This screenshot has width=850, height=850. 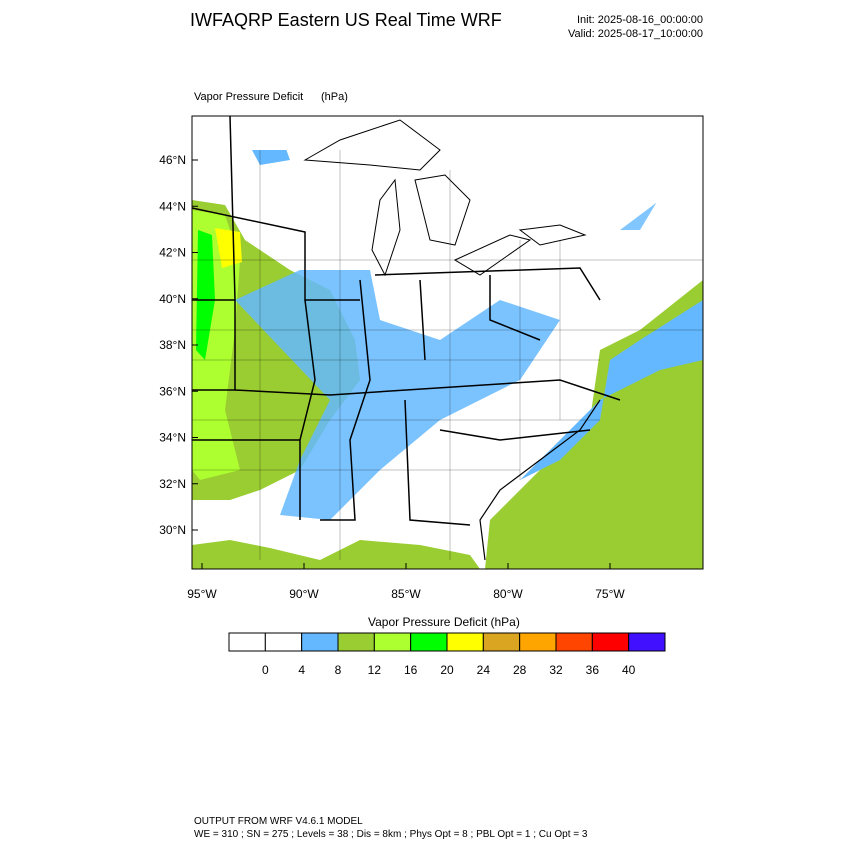 I want to click on lon-label: 80°W, so click(x=508, y=594).